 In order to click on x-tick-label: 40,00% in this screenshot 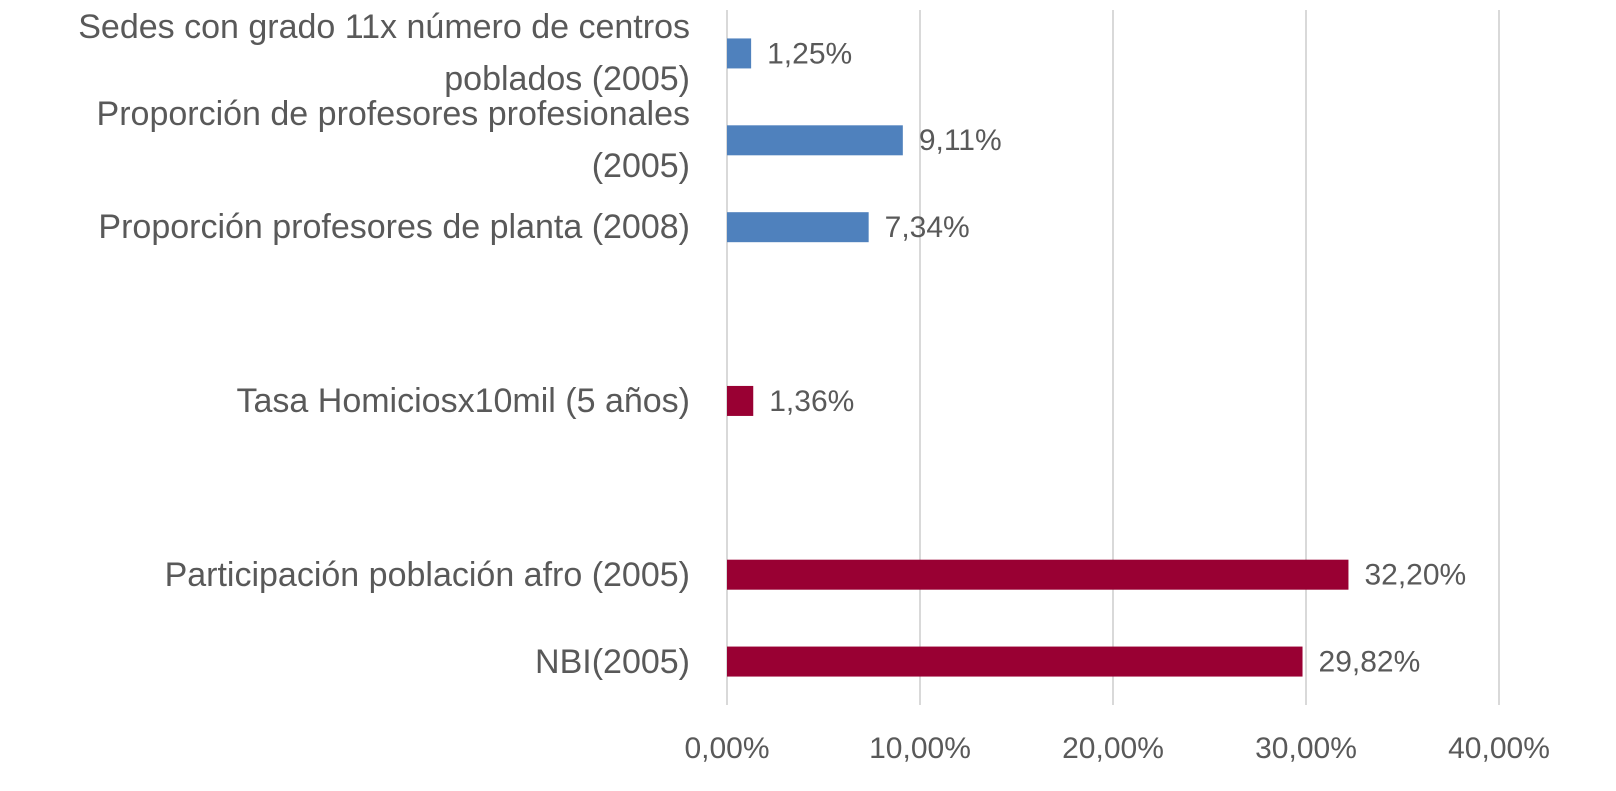, I will do `click(1499, 748)`.